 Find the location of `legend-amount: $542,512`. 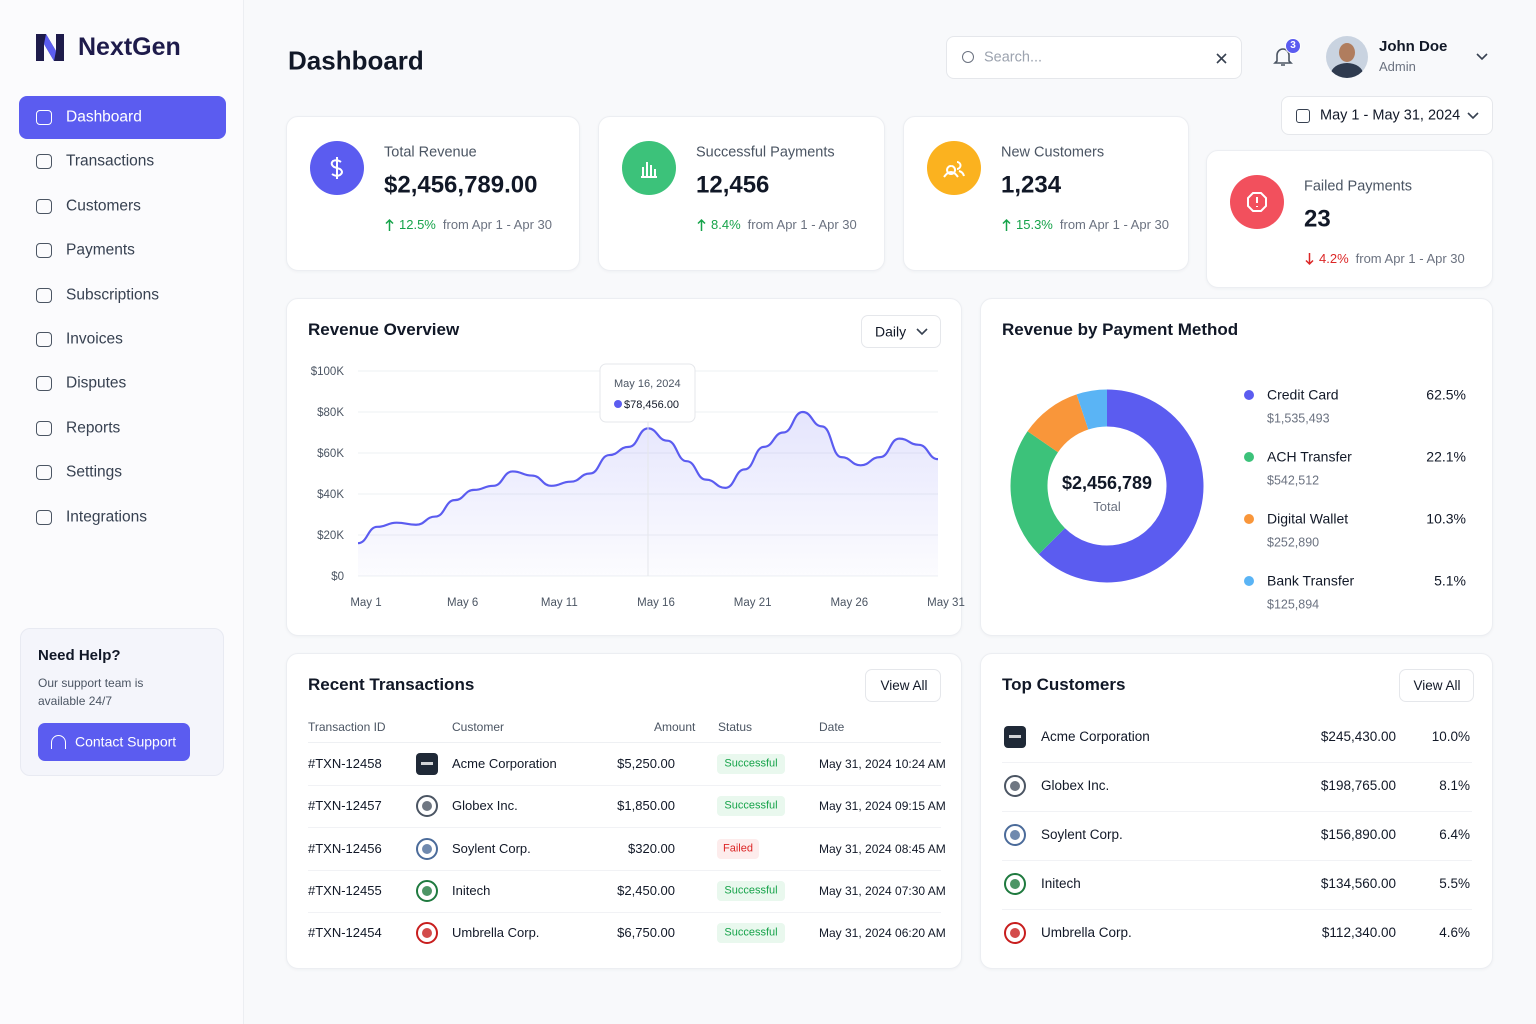

legend-amount: $542,512 is located at coordinates (1293, 480).